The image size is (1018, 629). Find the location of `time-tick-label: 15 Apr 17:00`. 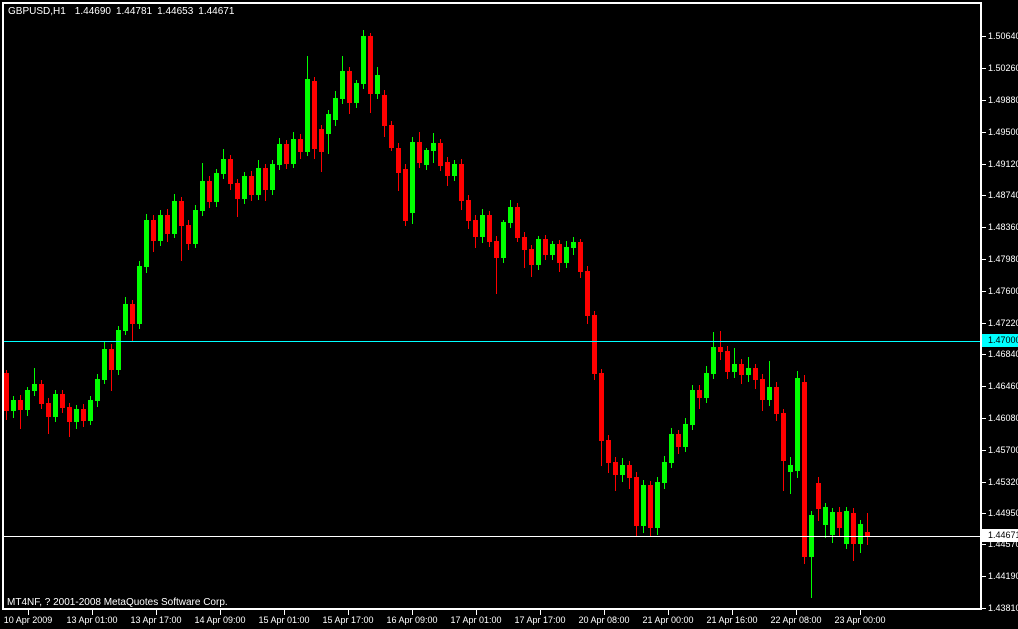

time-tick-label: 15 Apr 17:00 is located at coordinates (348, 620).